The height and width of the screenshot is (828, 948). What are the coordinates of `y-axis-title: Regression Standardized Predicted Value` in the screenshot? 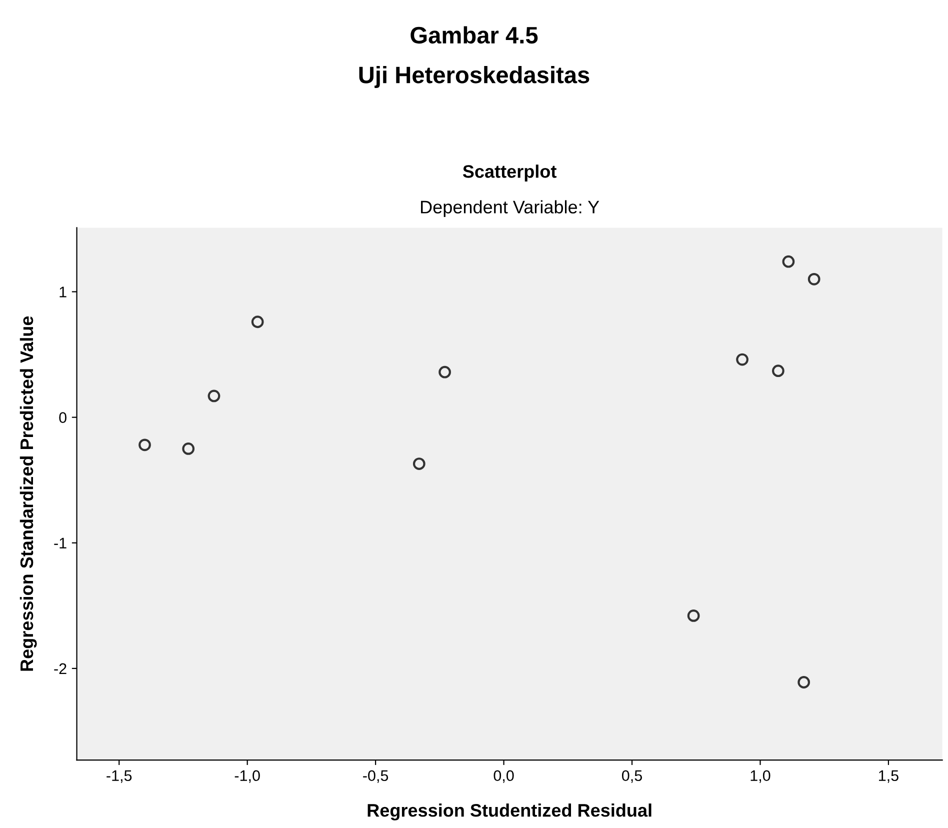 It's located at (28, 493).